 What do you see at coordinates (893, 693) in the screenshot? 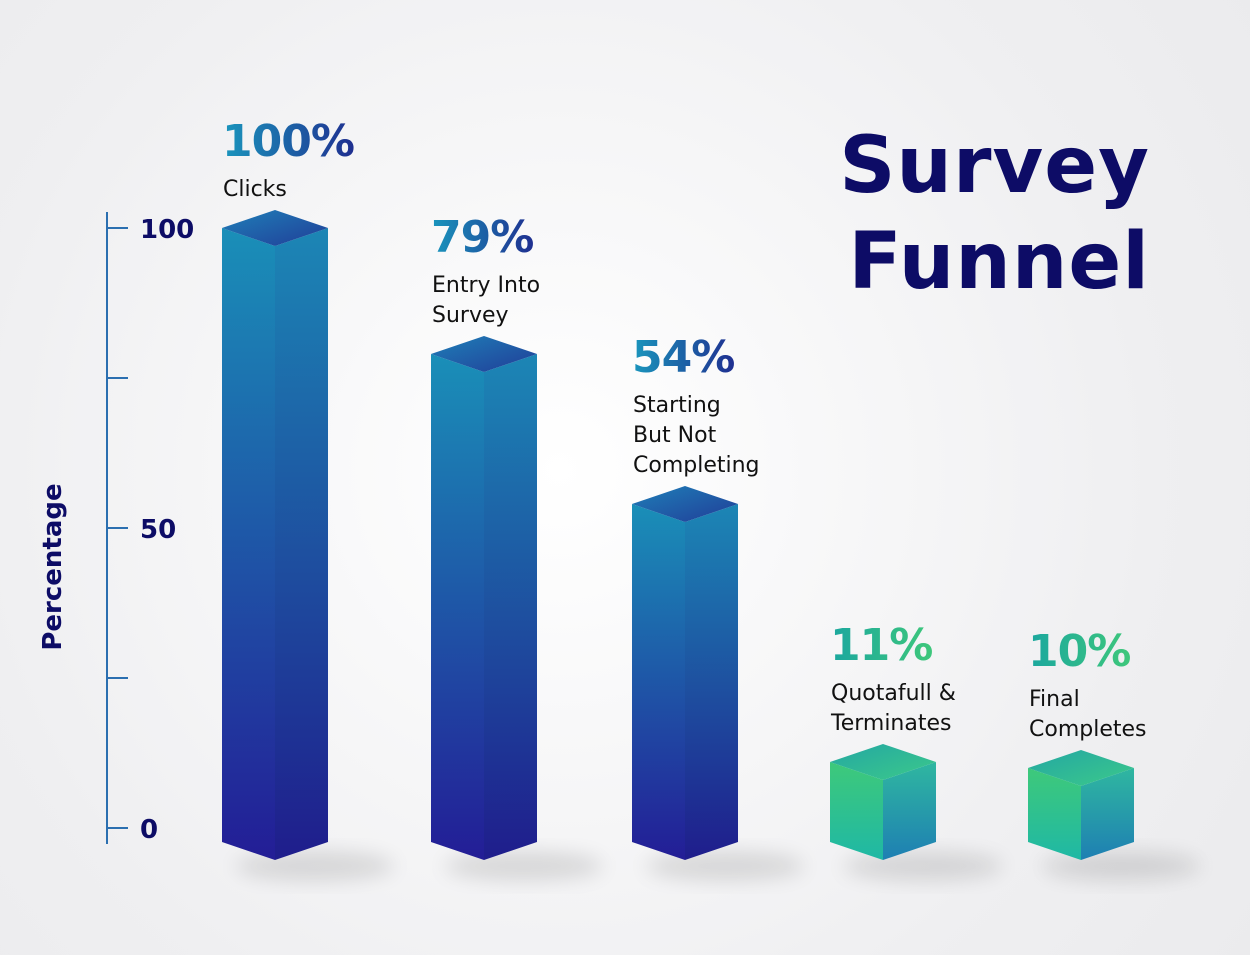
I see `category-label-line: Quotafull &` at bounding box center [893, 693].